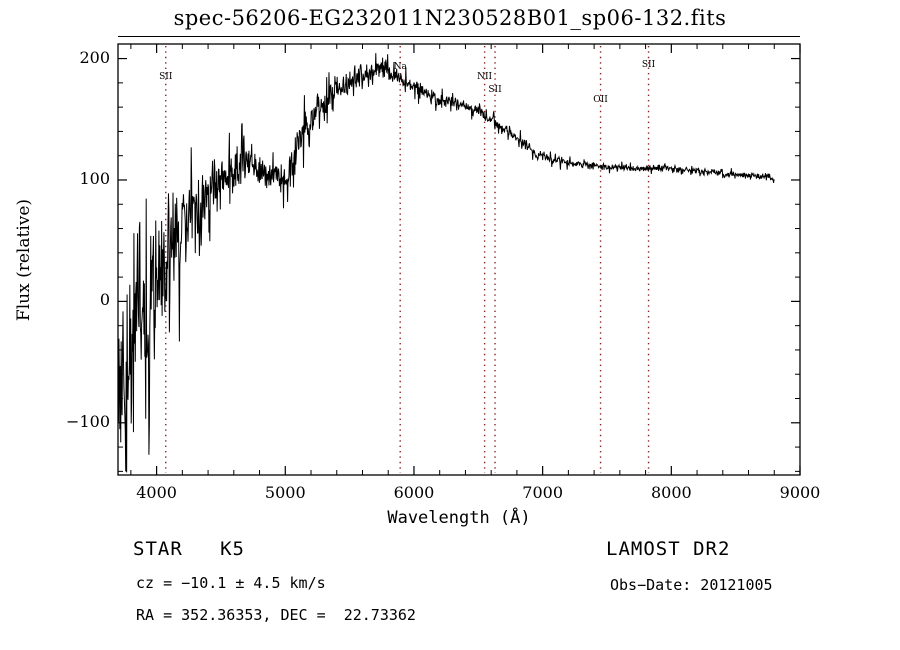 The image size is (900, 650). Describe the element at coordinates (459, 518) in the screenshot. I see `x-axis-label: Wavelength (Å)` at that location.